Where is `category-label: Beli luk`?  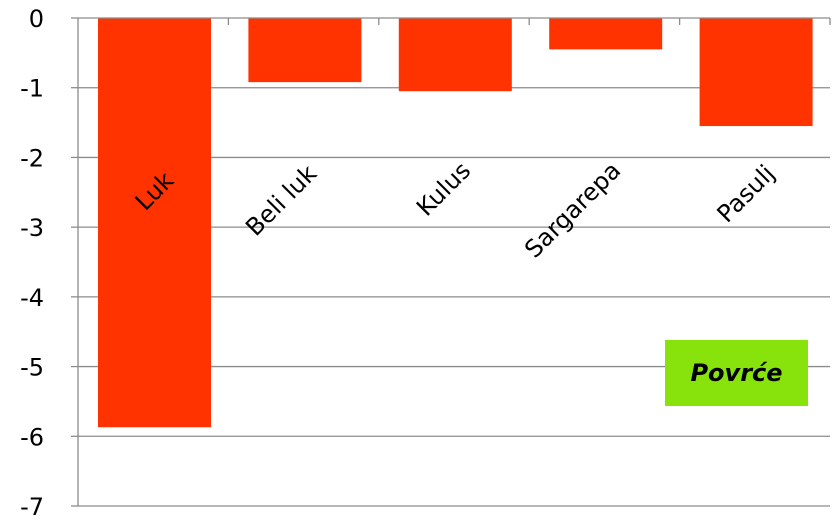 category-label: Beli luk is located at coordinates (281, 200).